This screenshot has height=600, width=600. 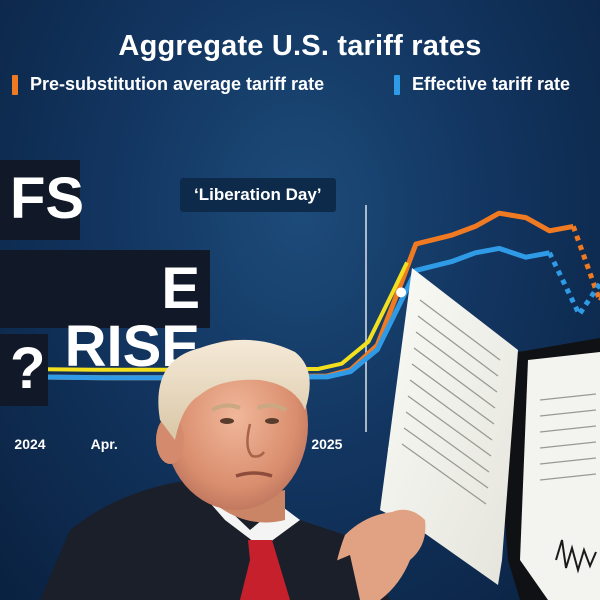 I want to click on legend-item-pre-substitution: Pre-substitution average tariff rate, so click(x=168, y=84).